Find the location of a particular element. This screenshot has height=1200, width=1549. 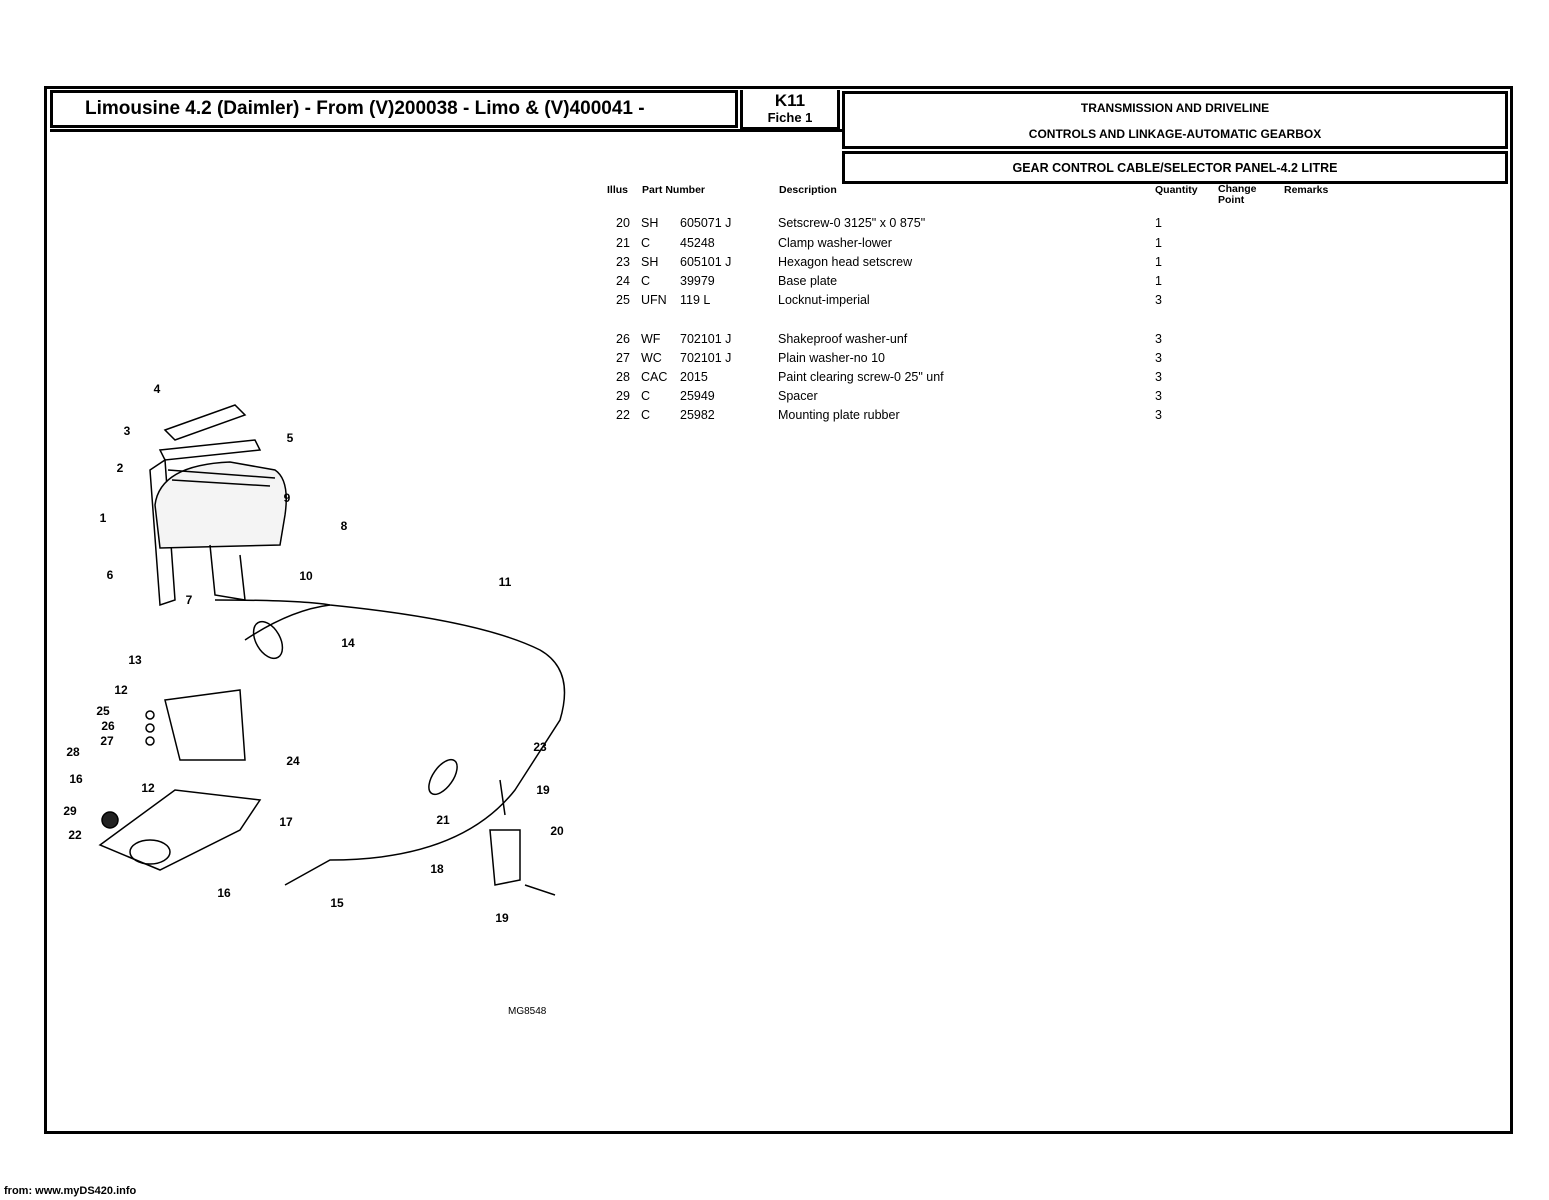

part-number: 605101 J is located at coordinates (706, 262).